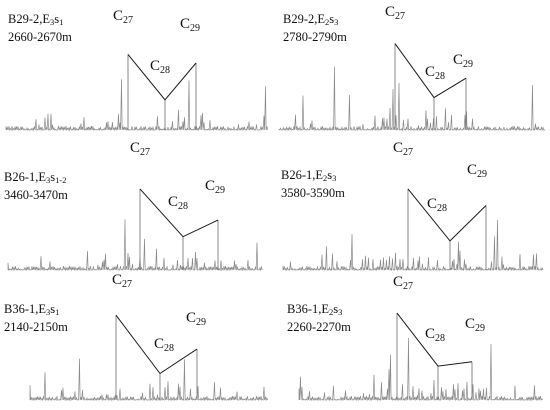 This screenshot has width=550, height=410. I want to click on layer-subscript: 1-2, so click(61, 180).